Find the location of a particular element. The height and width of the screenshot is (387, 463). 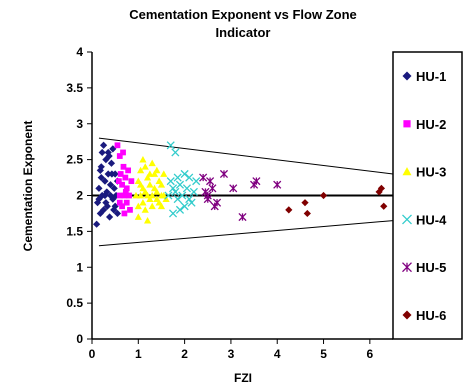

legend-item-hu-6: HU-6 is located at coordinates (424, 315).